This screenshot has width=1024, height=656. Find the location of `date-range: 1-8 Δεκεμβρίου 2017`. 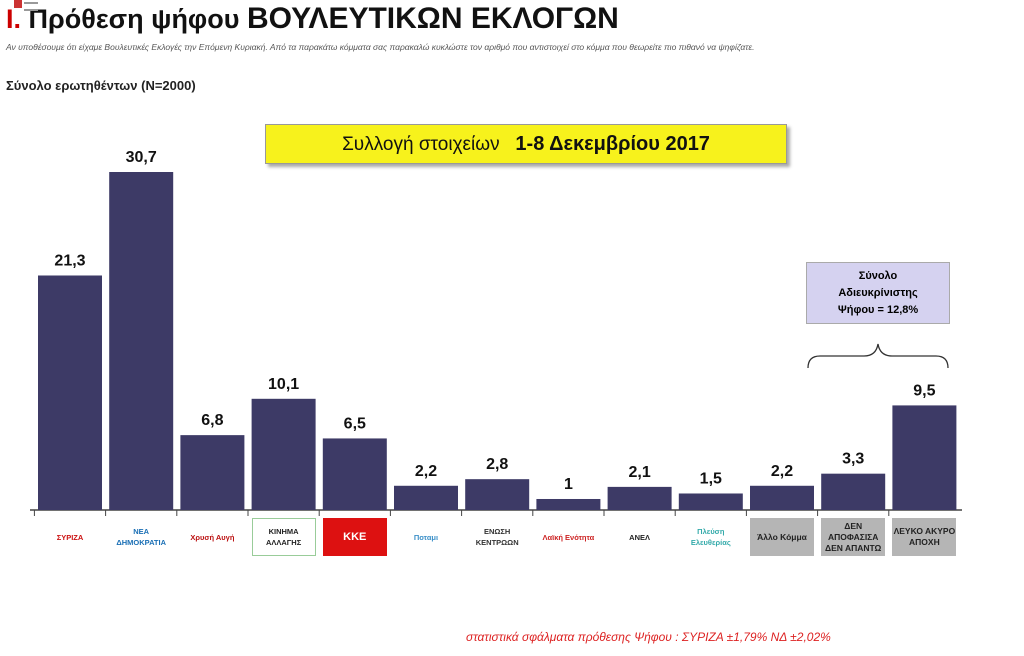

date-range: 1-8 Δεκεμβρίου 2017 is located at coordinates (612, 144).